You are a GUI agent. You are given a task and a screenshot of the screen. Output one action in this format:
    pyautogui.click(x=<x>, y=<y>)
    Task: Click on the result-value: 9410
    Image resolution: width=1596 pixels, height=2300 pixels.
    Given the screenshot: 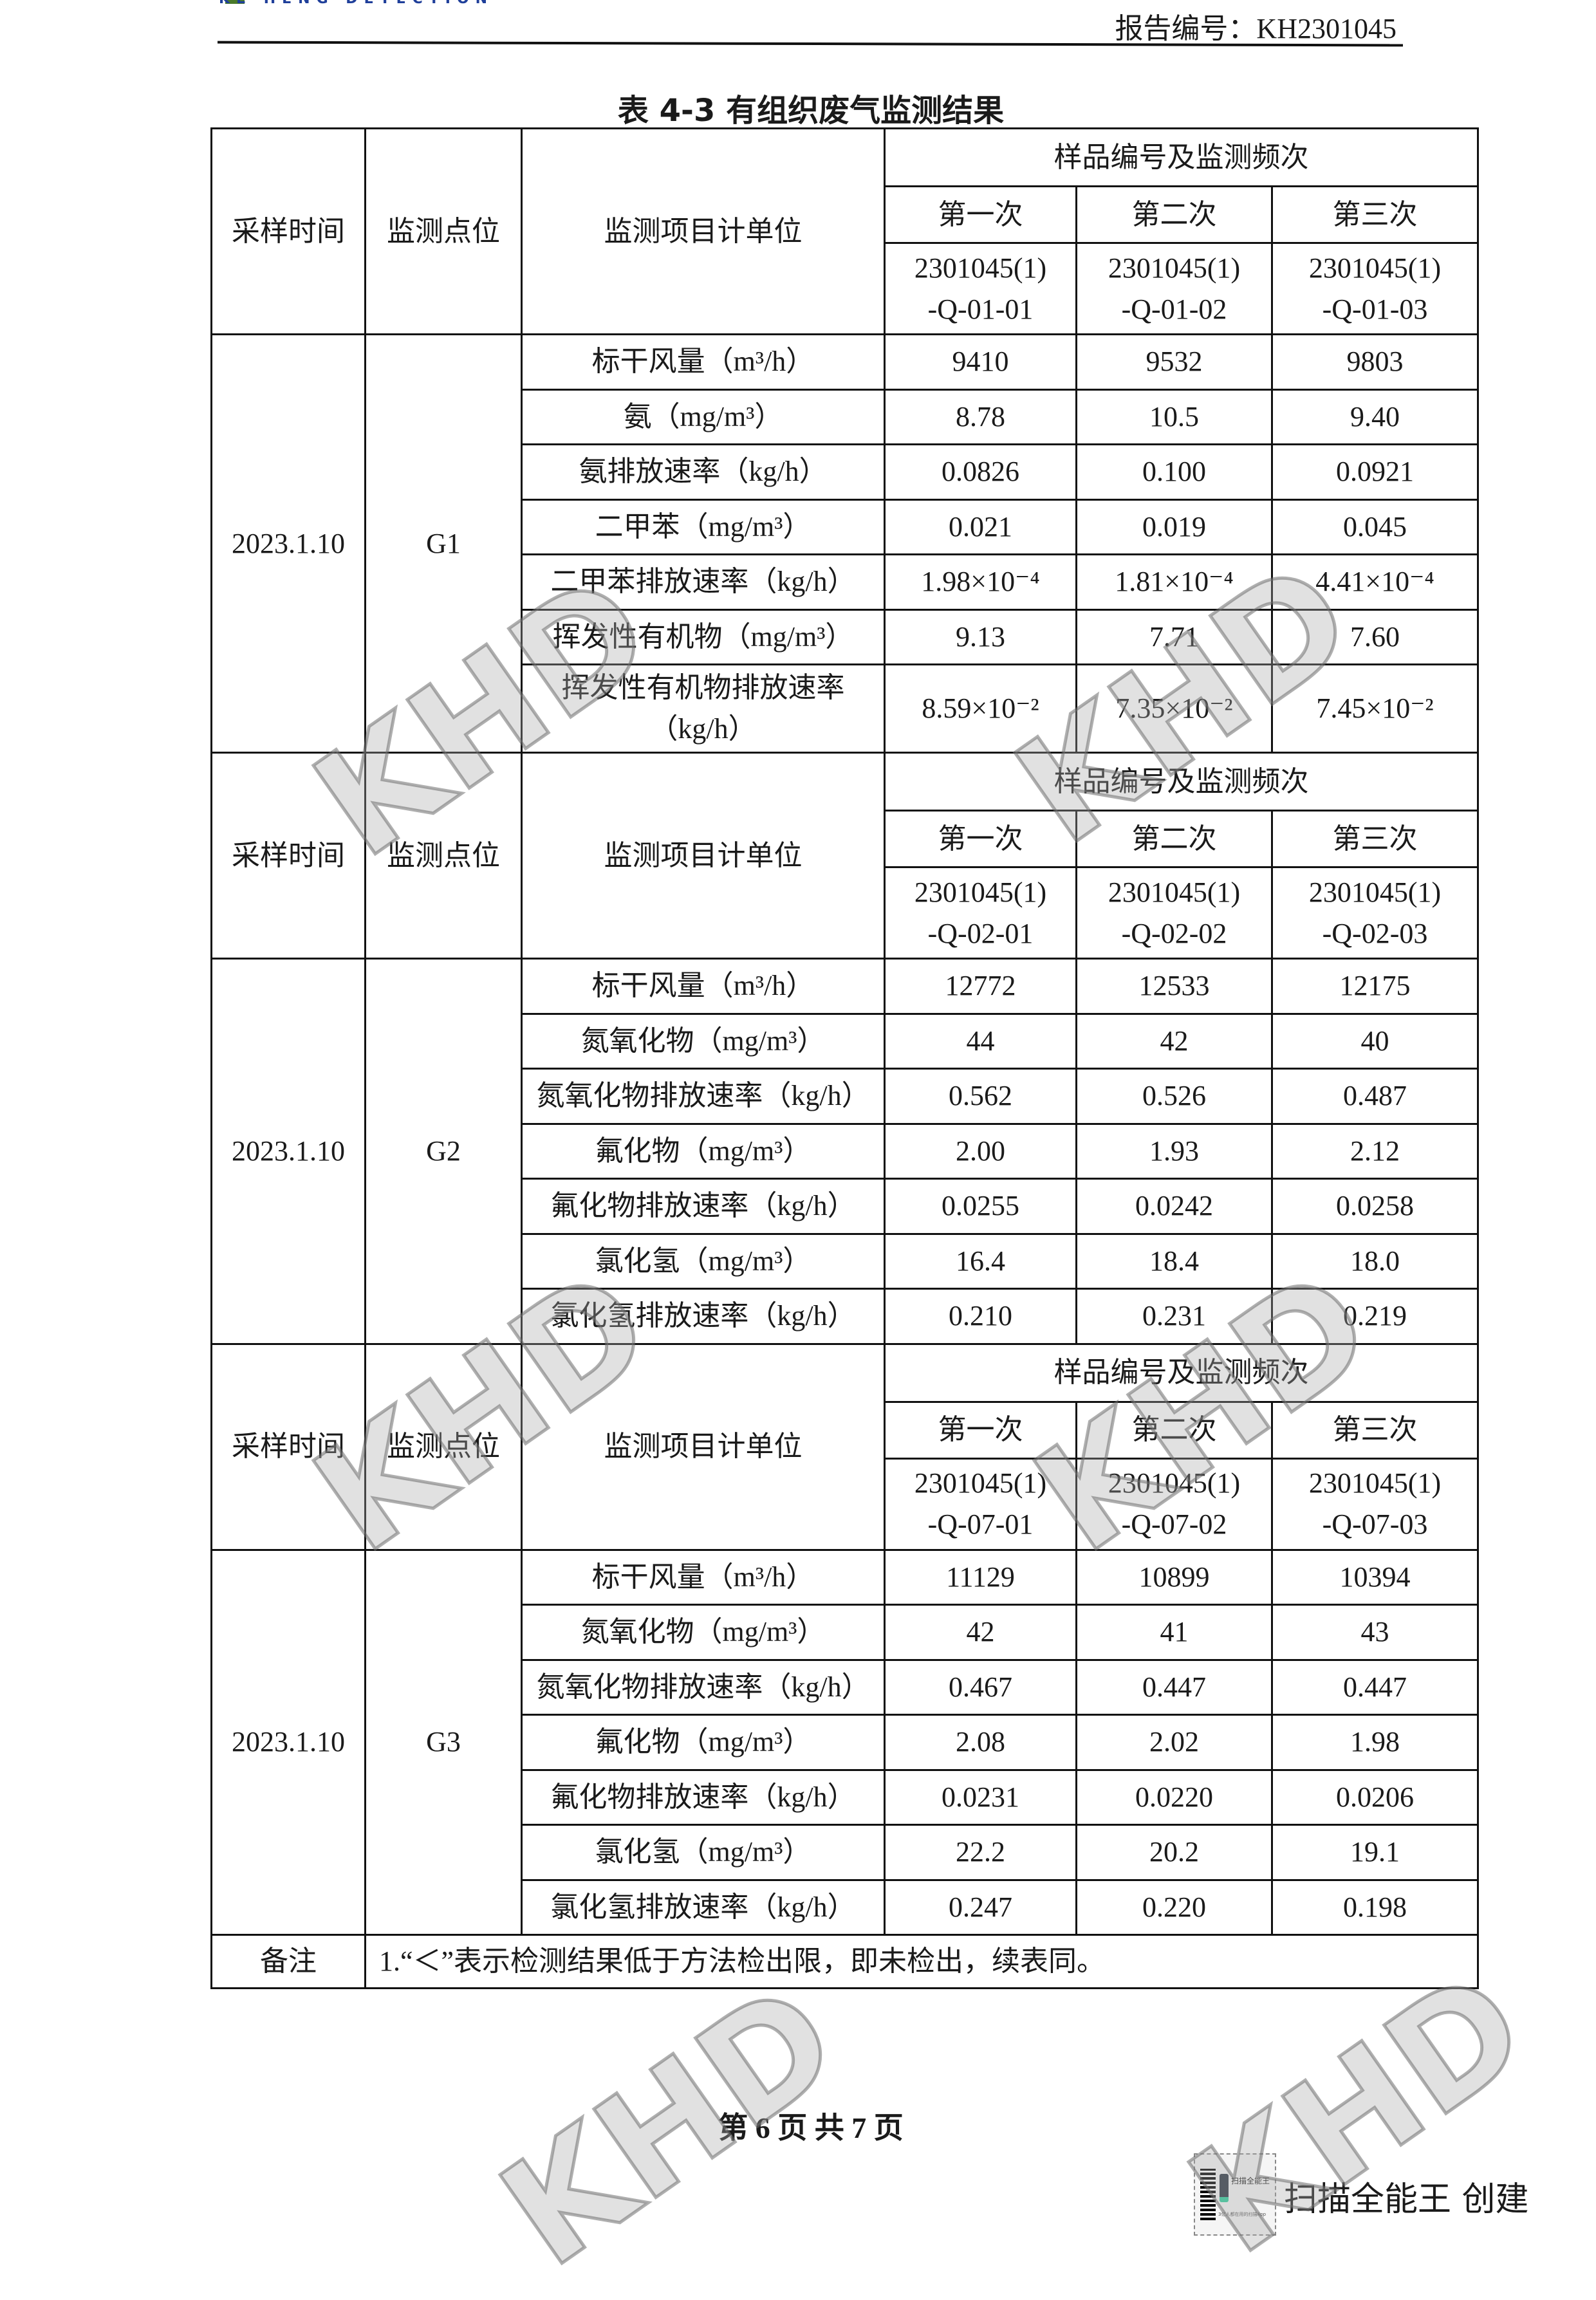 What is the action you would take?
    pyautogui.click(x=980, y=362)
    